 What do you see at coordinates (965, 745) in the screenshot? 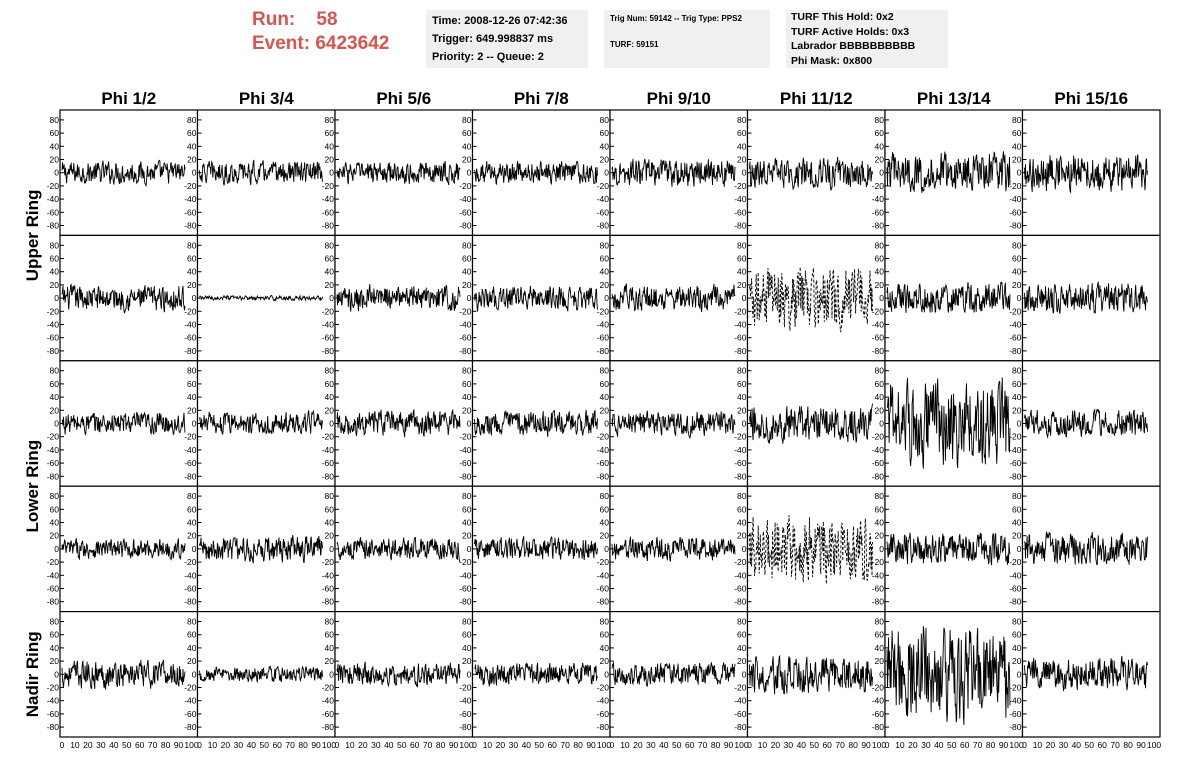
I see `x-tick-label: 60` at bounding box center [965, 745].